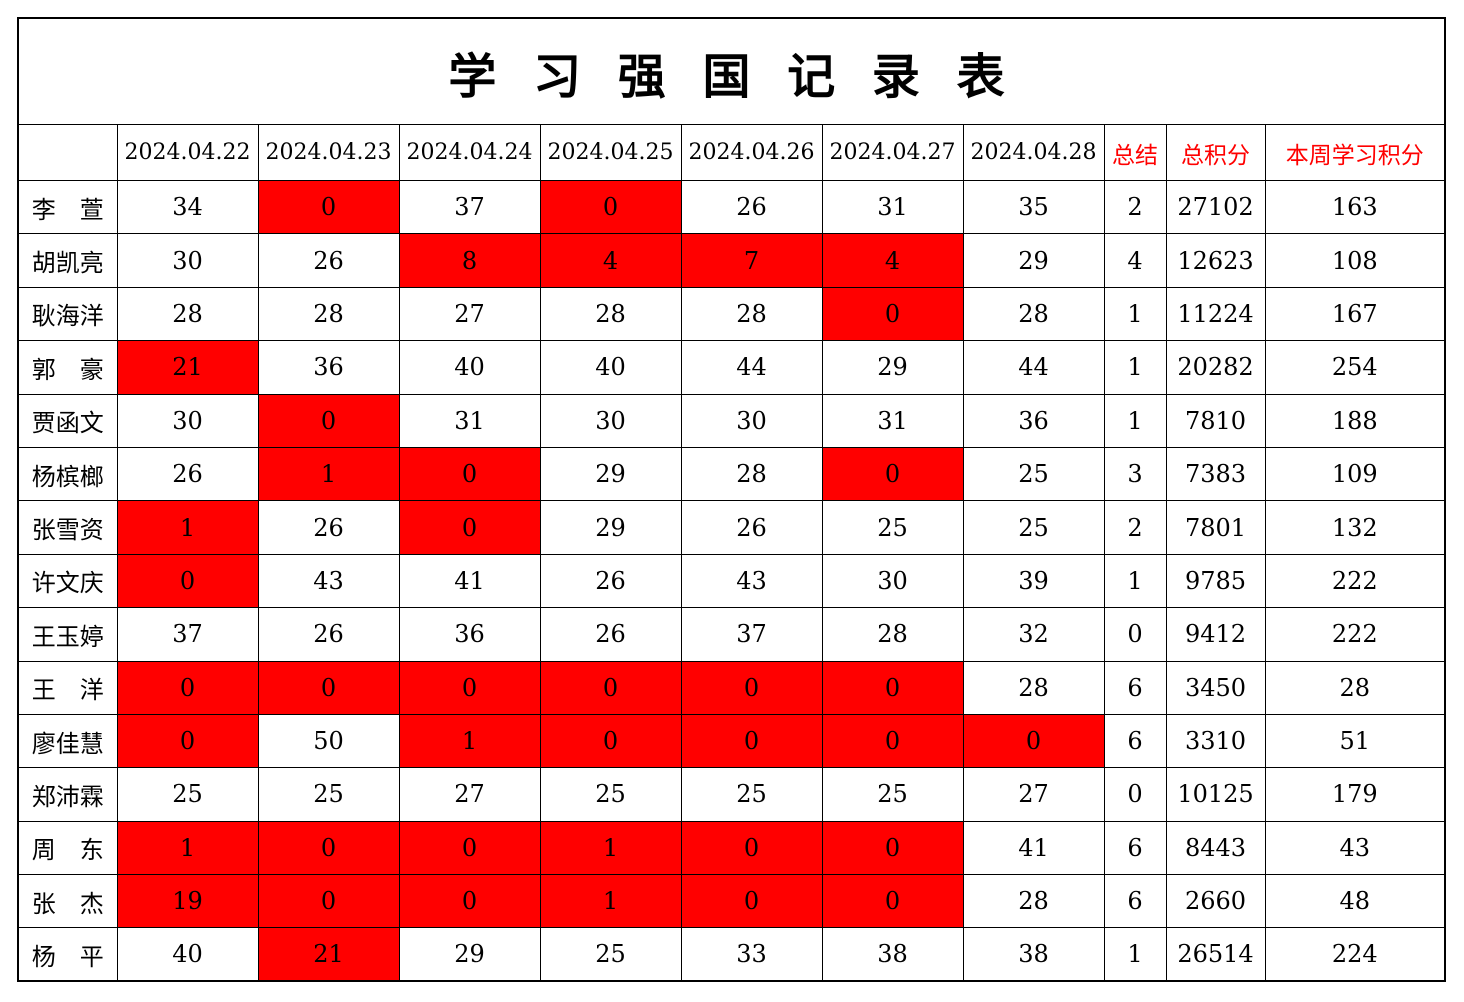 The height and width of the screenshot is (1002, 1464). I want to click on score-cell: 19, so click(187, 901).